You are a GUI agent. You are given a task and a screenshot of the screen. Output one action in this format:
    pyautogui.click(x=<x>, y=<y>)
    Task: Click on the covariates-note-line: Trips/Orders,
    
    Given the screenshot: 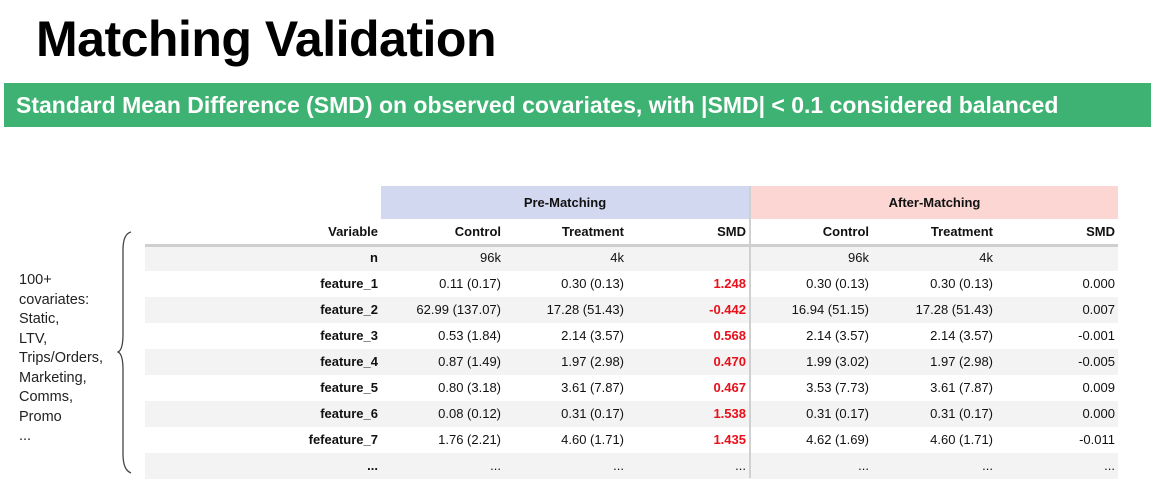 What is the action you would take?
    pyautogui.click(x=61, y=358)
    